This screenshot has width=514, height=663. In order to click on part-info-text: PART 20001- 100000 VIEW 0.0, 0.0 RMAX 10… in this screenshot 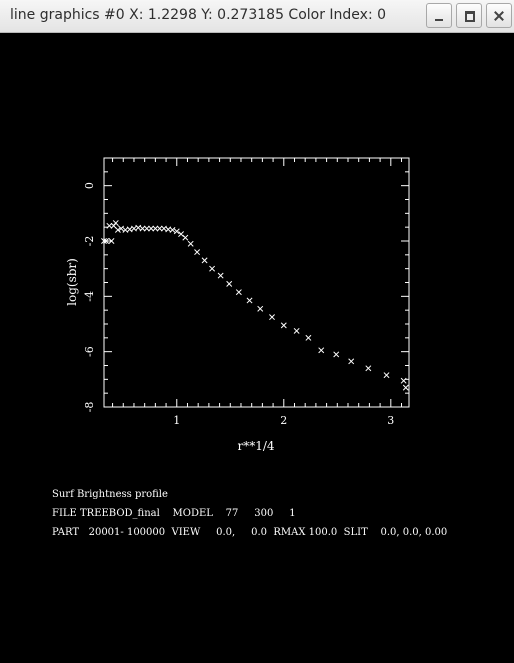, I will do `click(250, 532)`.